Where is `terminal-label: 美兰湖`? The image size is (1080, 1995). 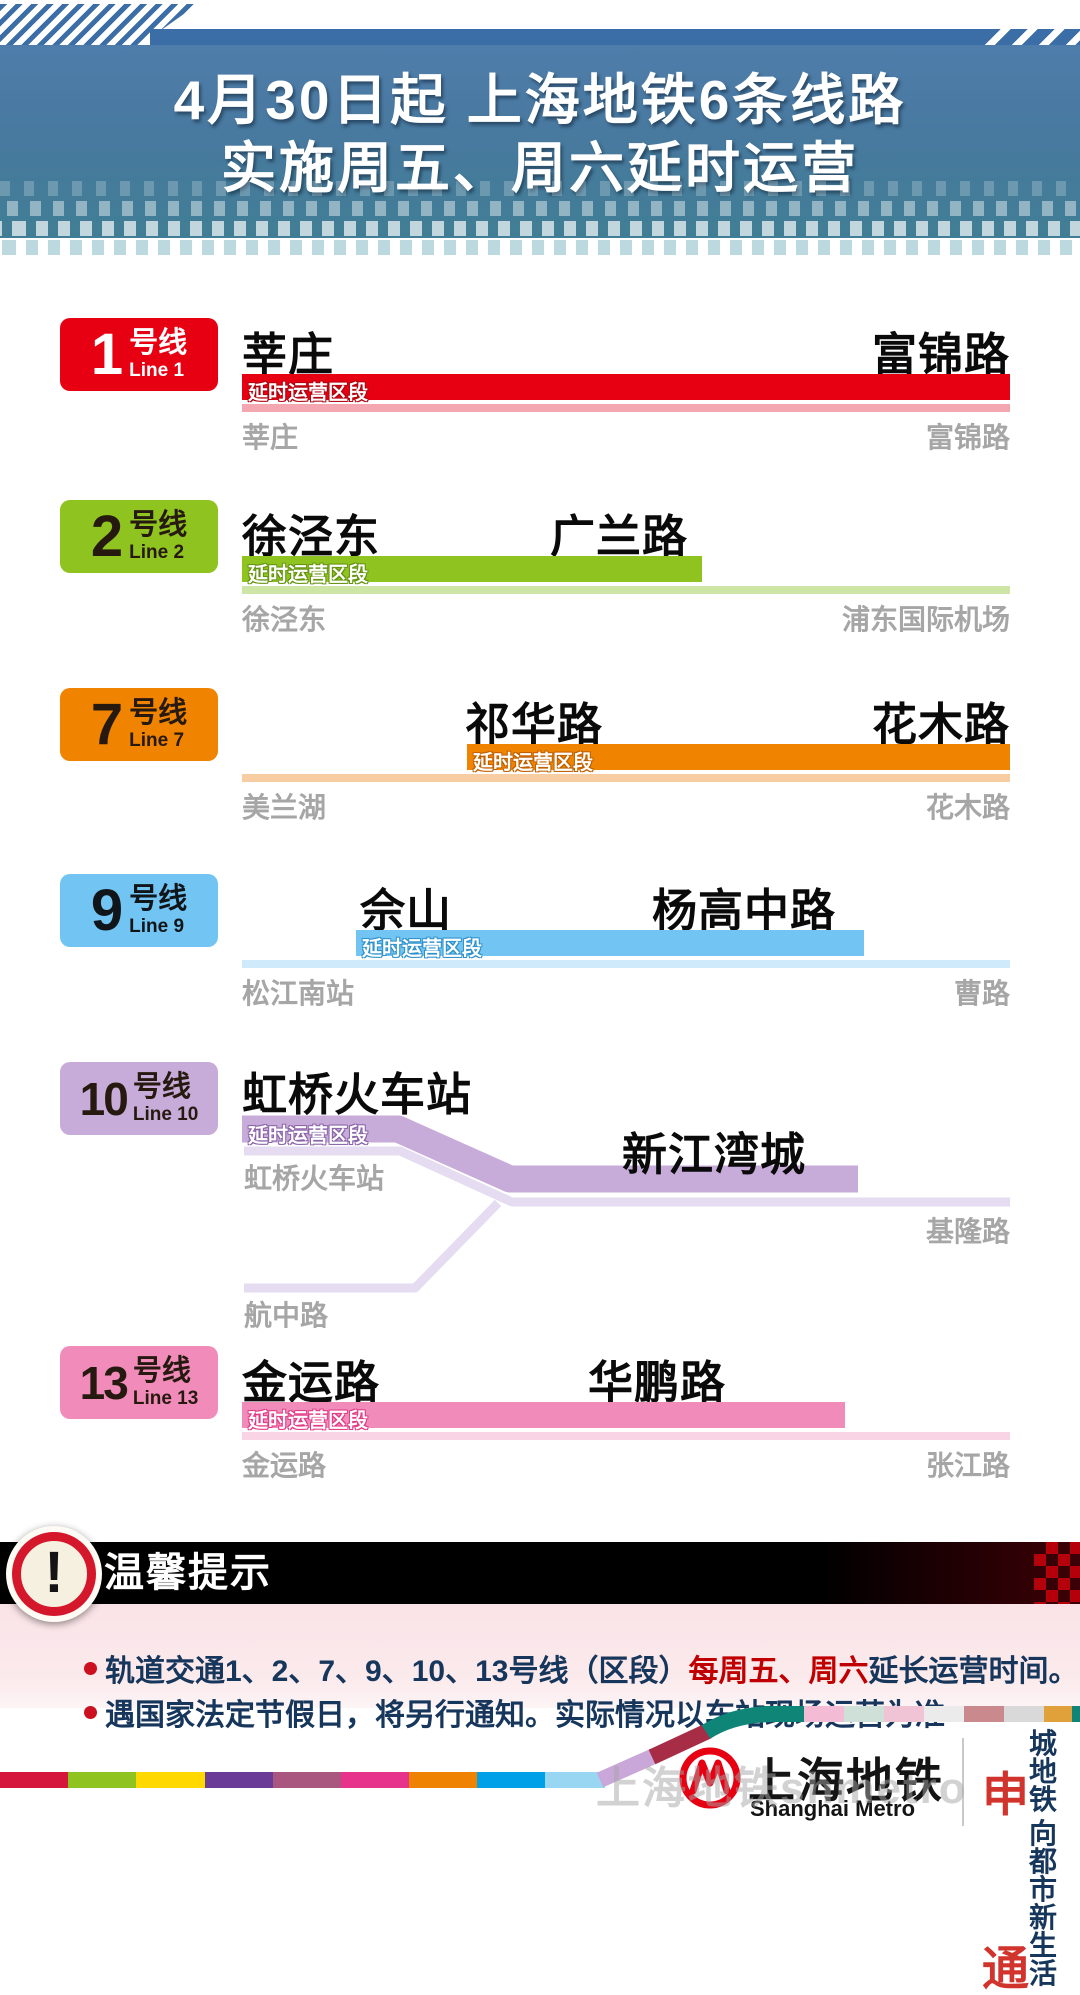
terminal-label: 美兰湖 is located at coordinates (284, 807).